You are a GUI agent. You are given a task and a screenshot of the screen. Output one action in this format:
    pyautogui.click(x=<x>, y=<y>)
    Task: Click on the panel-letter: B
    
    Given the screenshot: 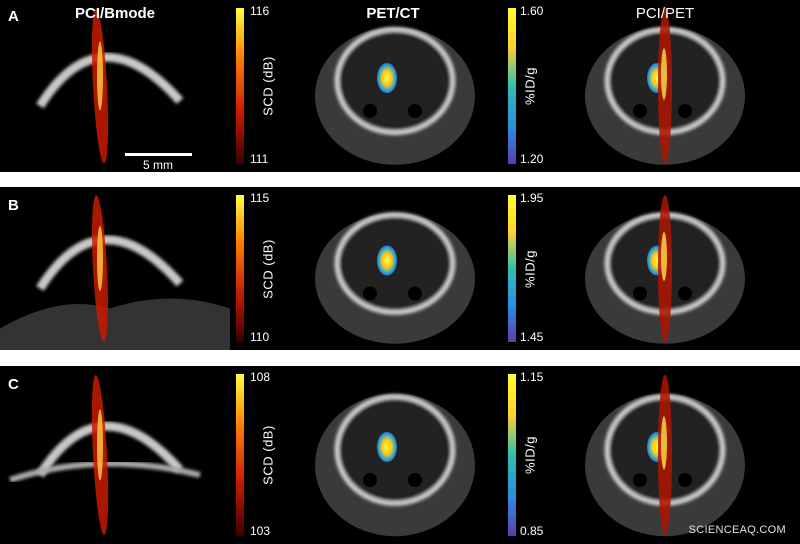 What is the action you would take?
    pyautogui.click(x=13, y=205)
    